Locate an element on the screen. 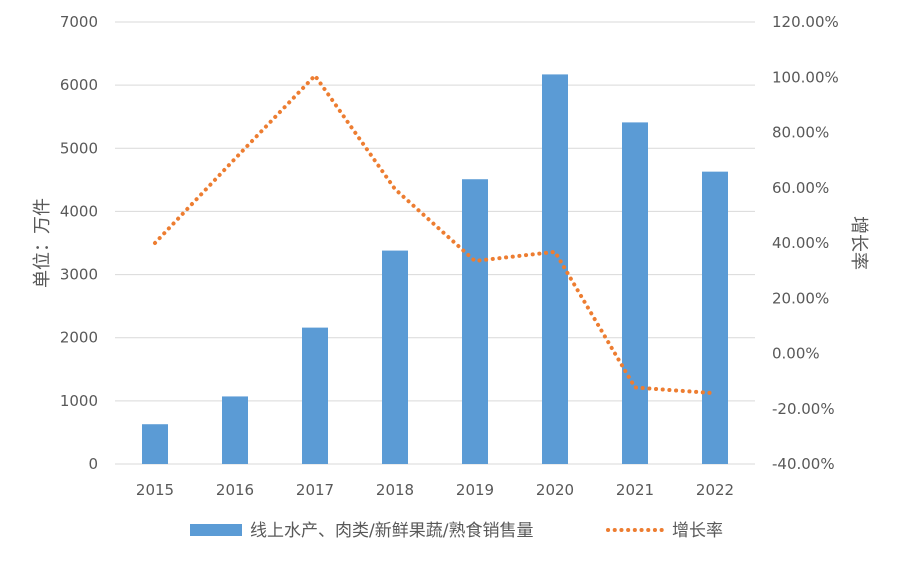 The width and height of the screenshot is (900, 561). right-tick-label: 60.00% is located at coordinates (800, 188).